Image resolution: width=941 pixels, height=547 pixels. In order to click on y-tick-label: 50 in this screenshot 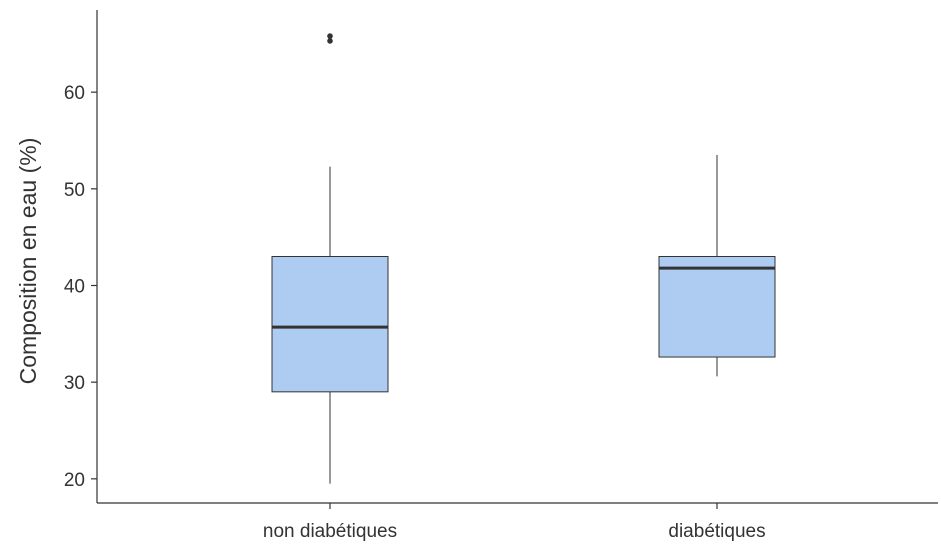, I will do `click(74, 190)`.